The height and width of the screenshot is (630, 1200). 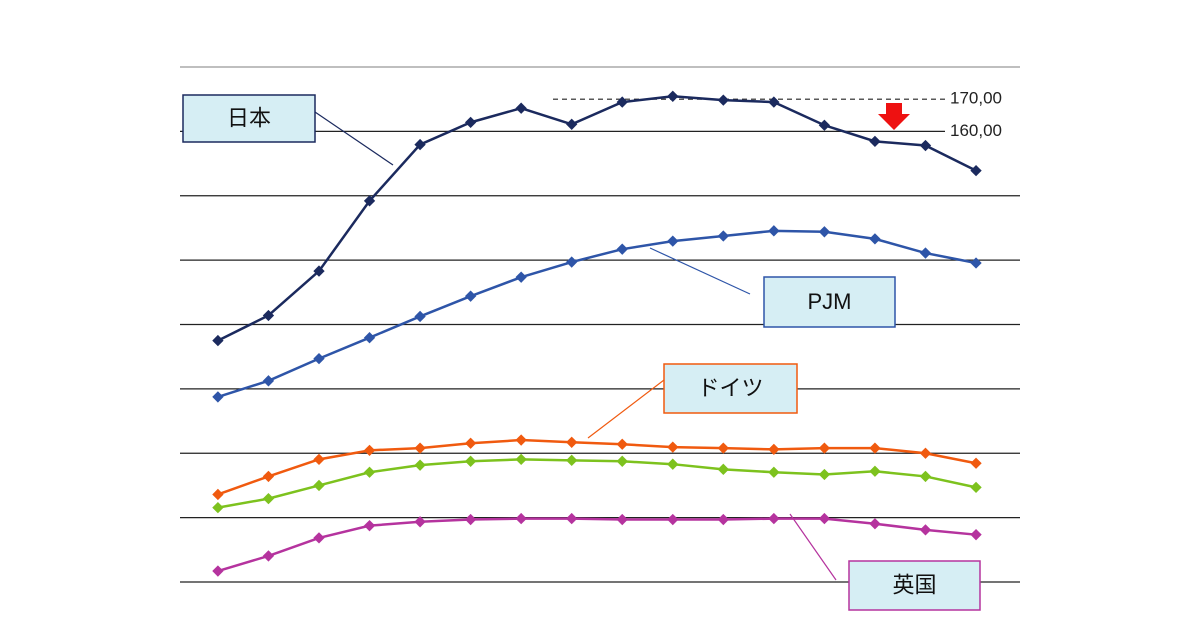 I want to click on series-label: PJM, so click(x=830, y=301).